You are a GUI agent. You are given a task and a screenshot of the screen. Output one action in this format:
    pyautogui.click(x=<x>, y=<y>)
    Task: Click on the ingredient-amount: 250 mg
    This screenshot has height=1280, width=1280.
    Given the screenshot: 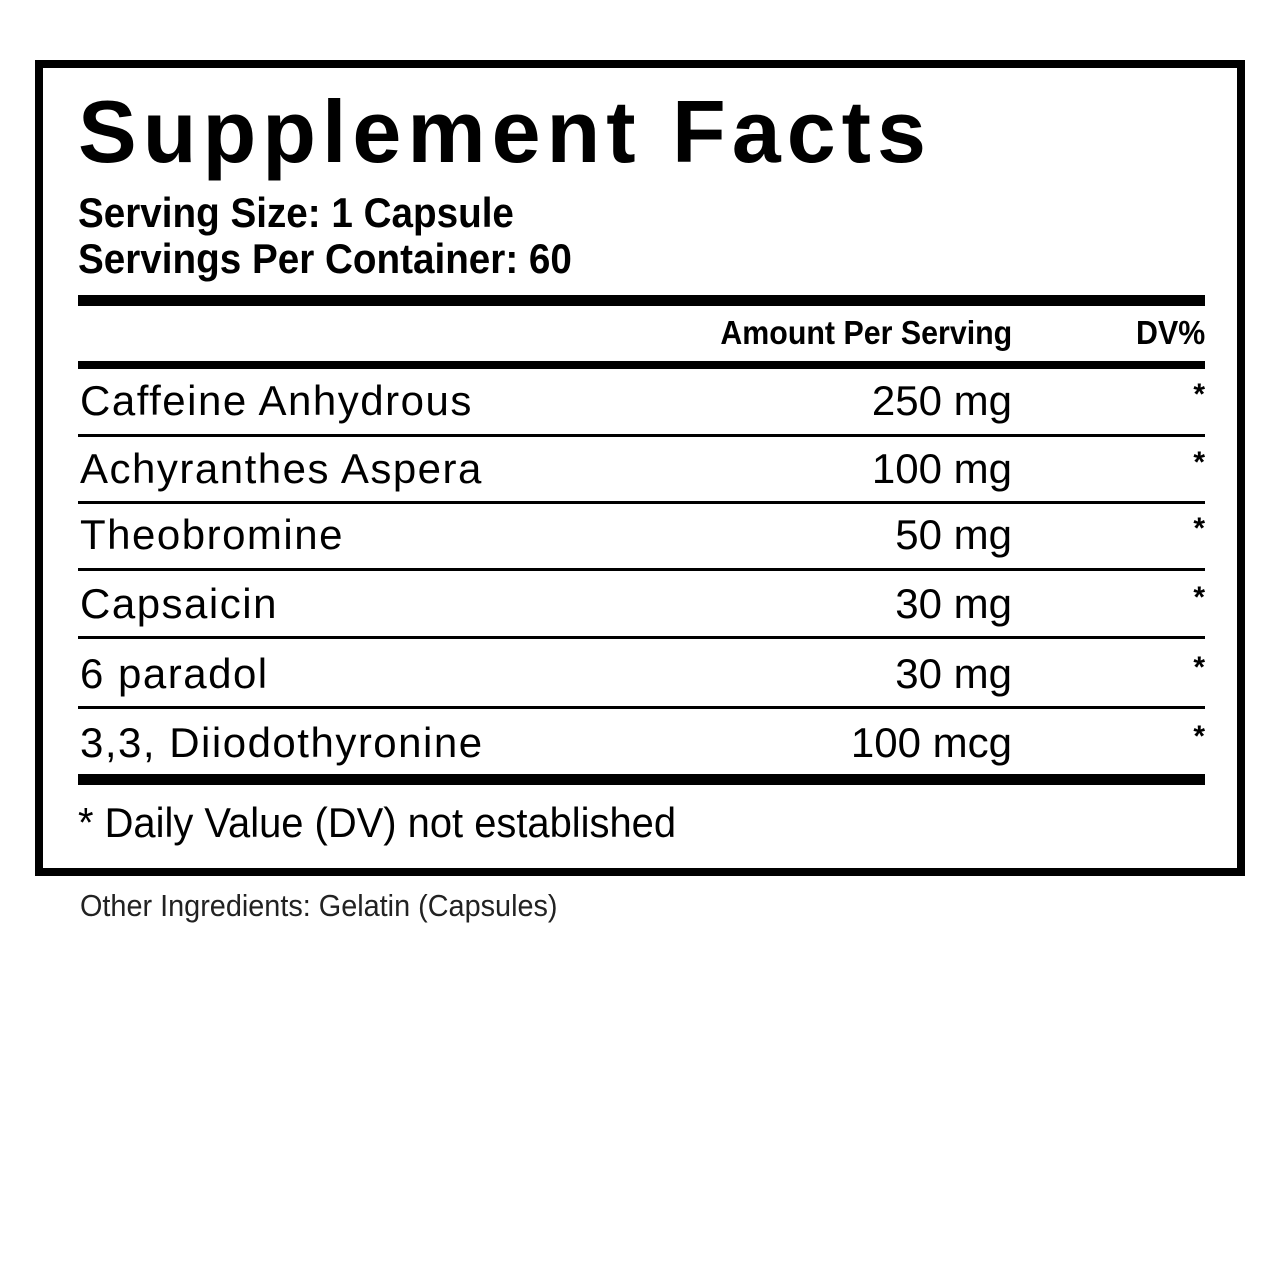 What is the action you would take?
    pyautogui.click(x=941, y=400)
    